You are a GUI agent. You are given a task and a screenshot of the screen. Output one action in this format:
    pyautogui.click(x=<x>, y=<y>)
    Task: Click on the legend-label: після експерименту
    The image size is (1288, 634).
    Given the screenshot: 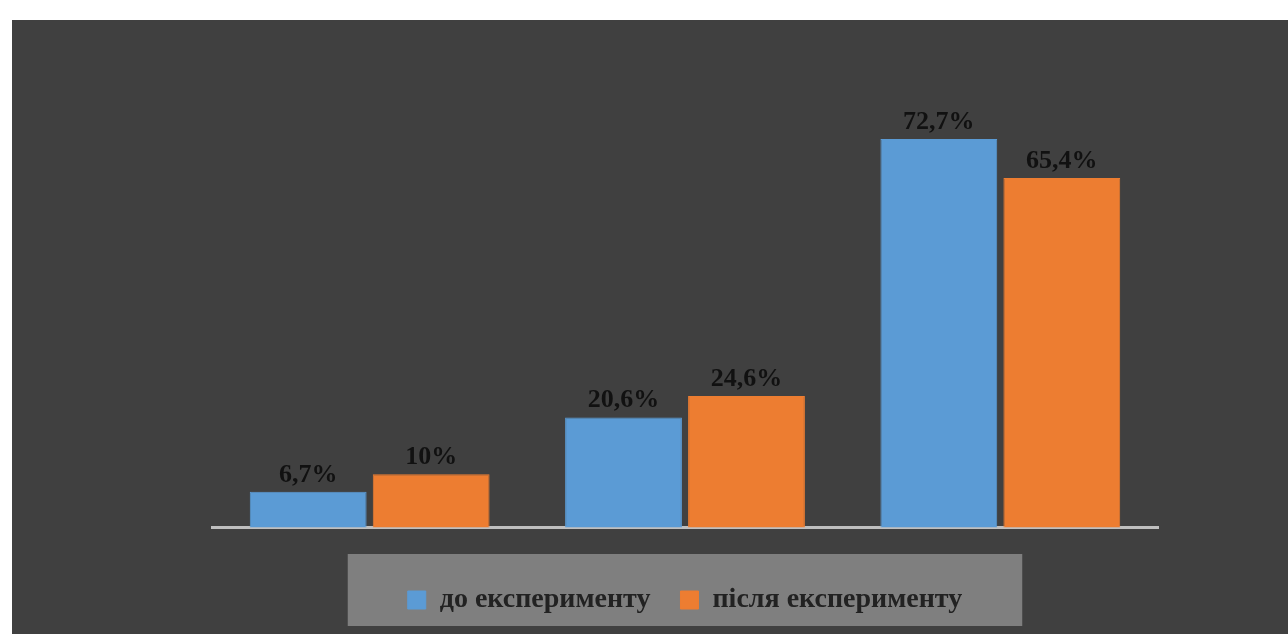 What is the action you would take?
    pyautogui.click(x=837, y=598)
    